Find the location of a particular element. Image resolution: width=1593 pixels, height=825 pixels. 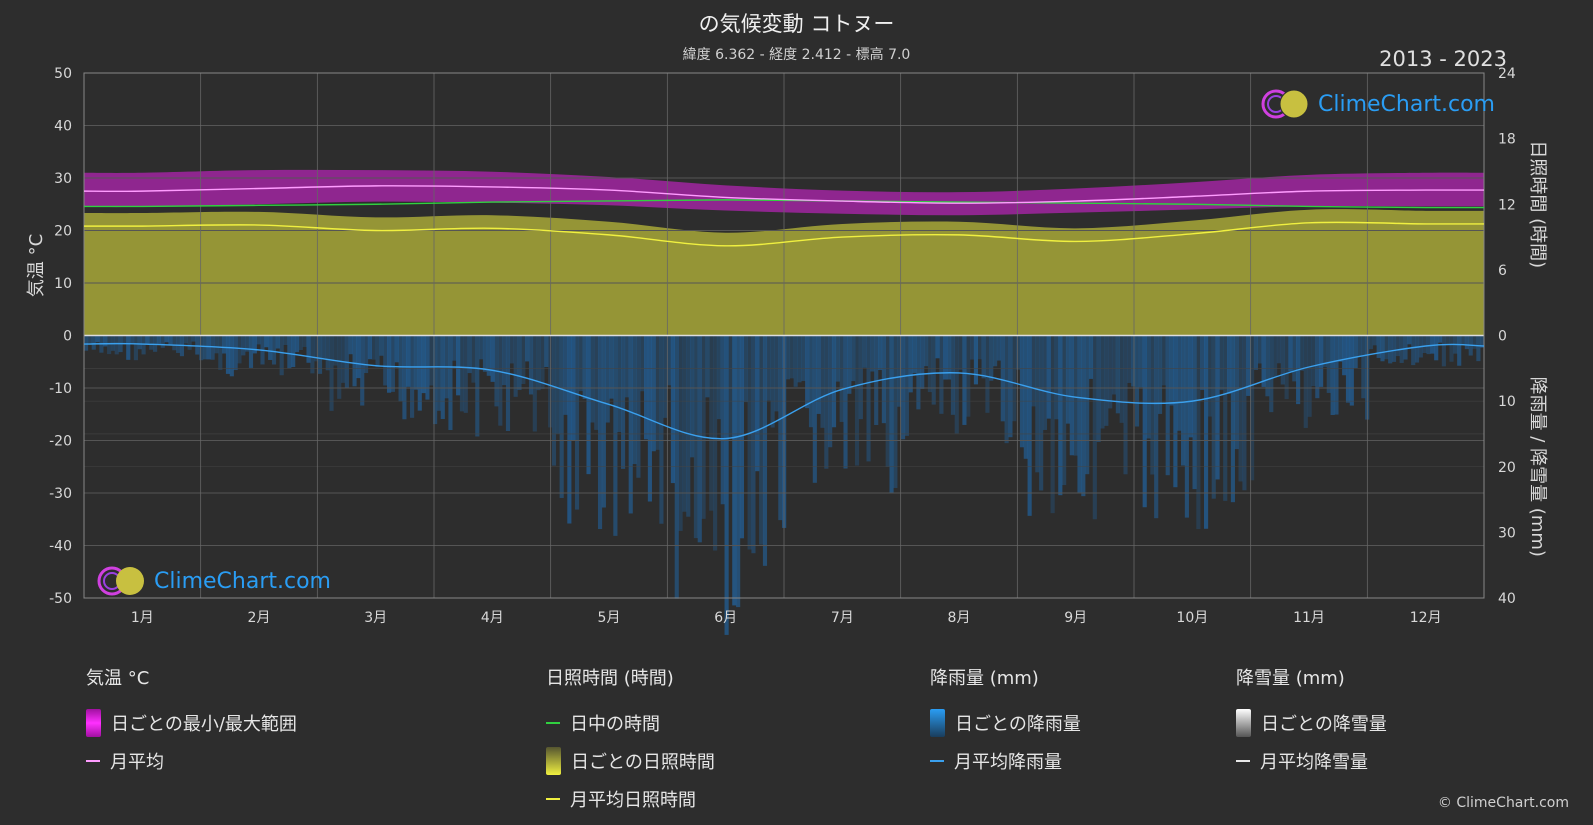

logo-bottom: ClimeChart.com is located at coordinates (213, 581).